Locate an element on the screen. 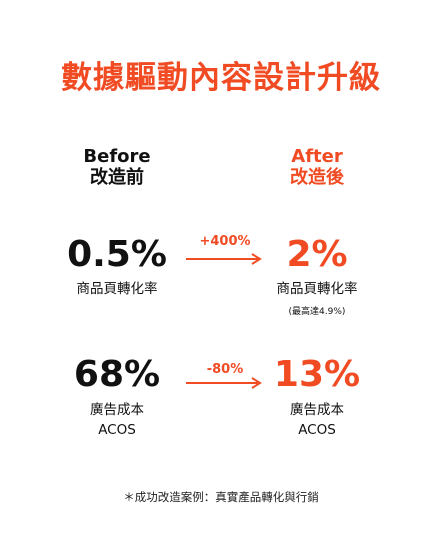  before-conversion-label: 商品頁轉化率 is located at coordinates (117, 289).